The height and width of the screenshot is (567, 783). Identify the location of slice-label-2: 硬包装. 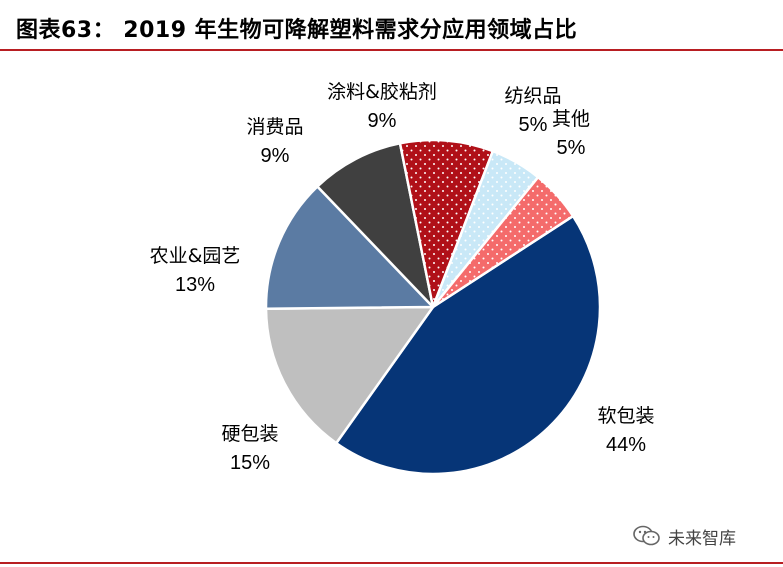
(249, 434).